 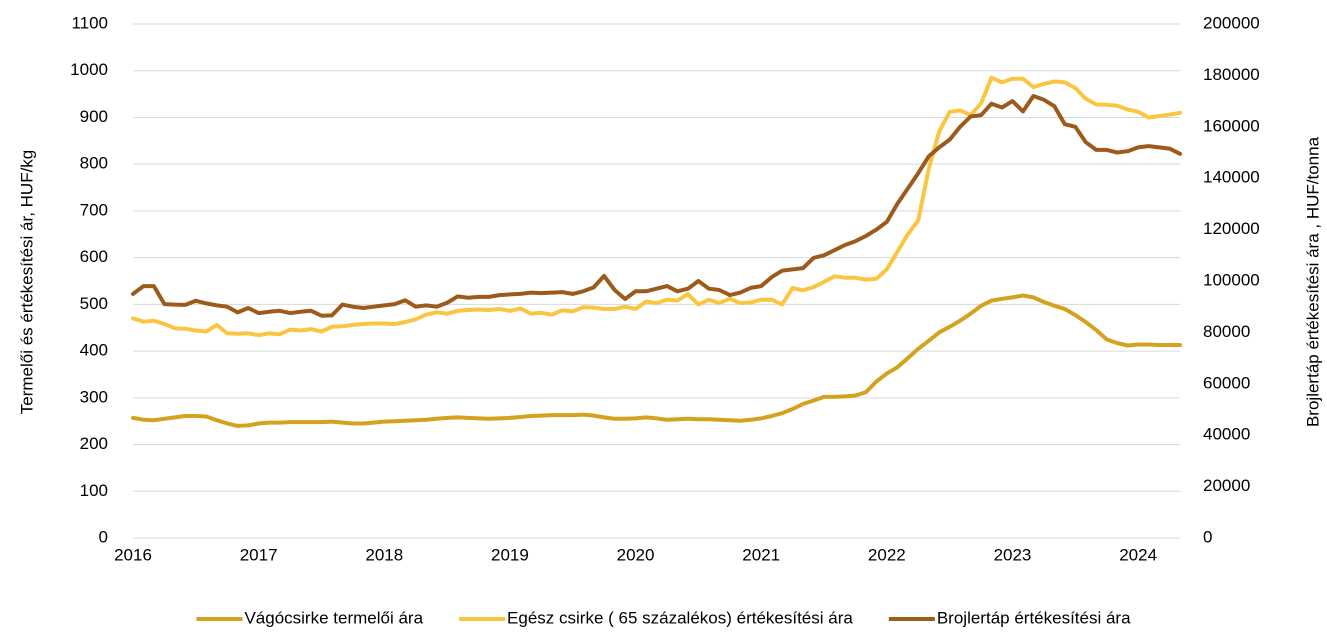 I want to click on y2-tick-label: 200000, so click(x=1231, y=22).